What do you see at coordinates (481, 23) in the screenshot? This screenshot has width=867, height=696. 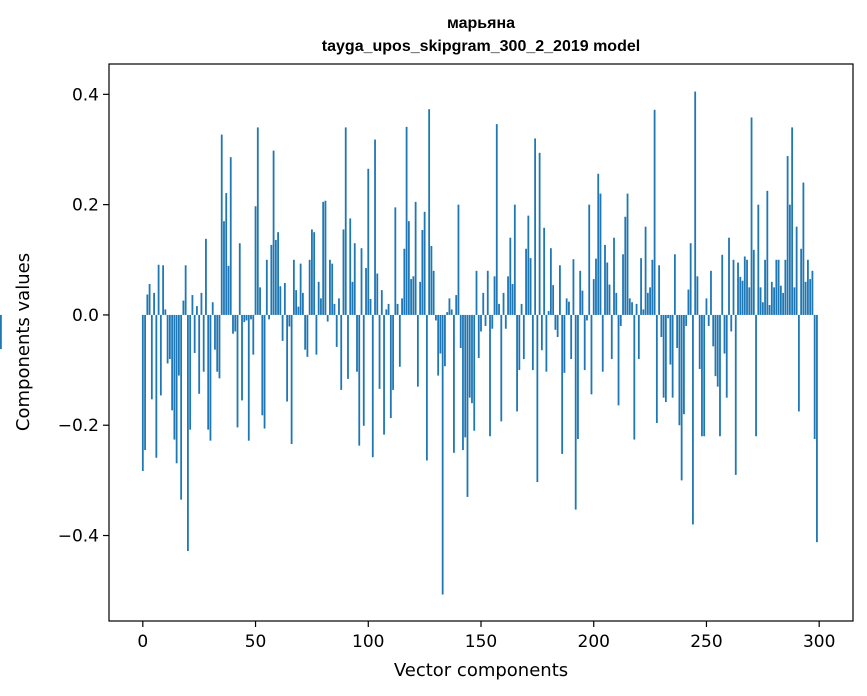 I see `chart-title: марьяна` at bounding box center [481, 23].